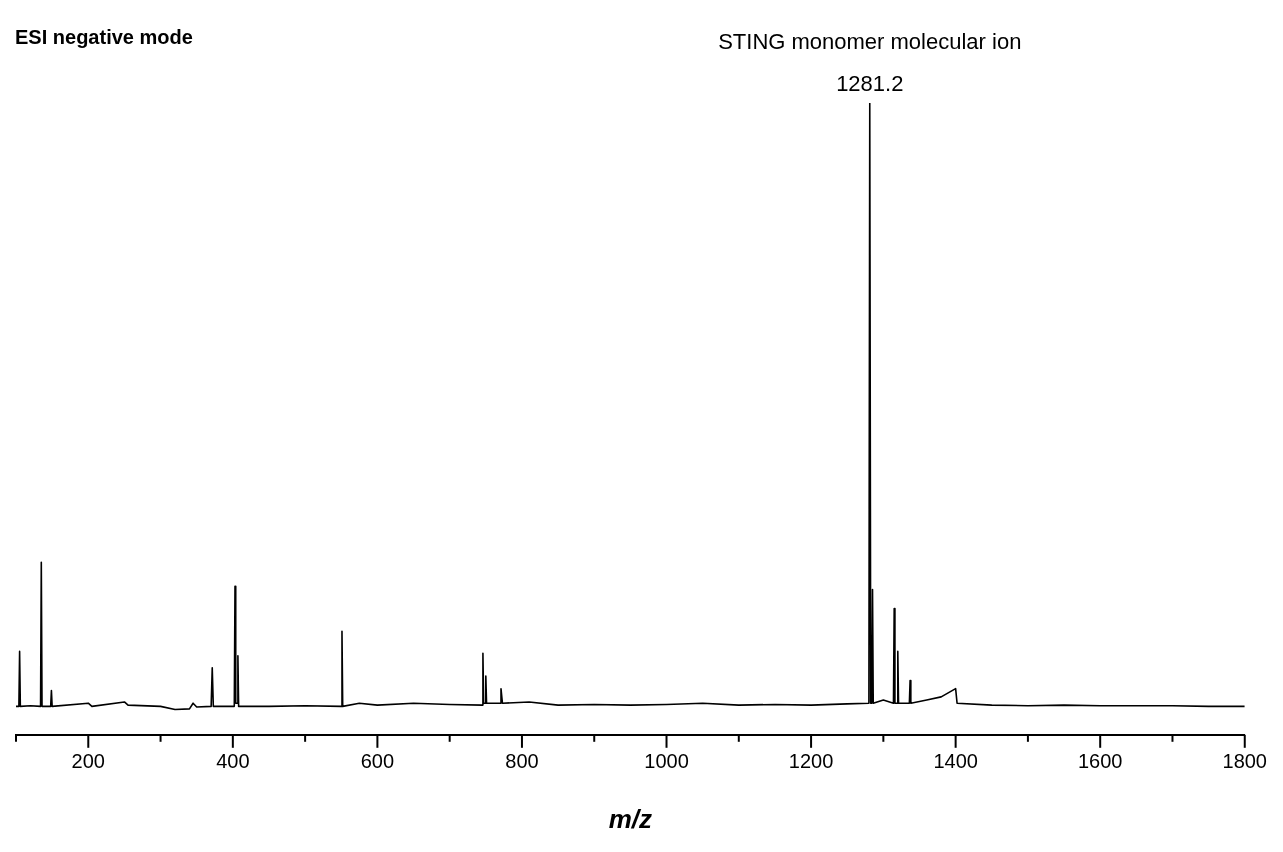  Describe the element at coordinates (870, 41) in the screenshot. I see `annotation: STING monomer molecular ion` at that location.